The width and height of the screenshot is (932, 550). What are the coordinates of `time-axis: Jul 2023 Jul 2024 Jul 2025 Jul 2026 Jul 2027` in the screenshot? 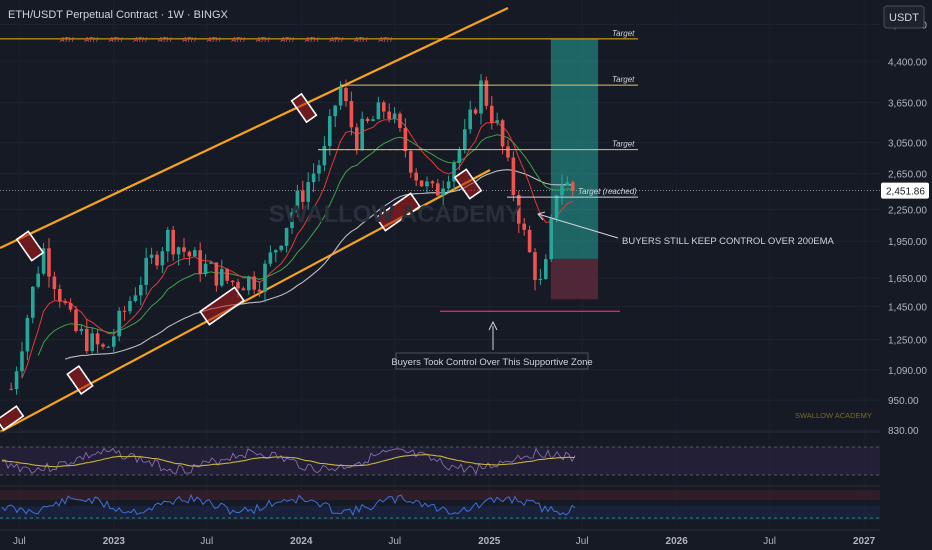 It's located at (440, 538).